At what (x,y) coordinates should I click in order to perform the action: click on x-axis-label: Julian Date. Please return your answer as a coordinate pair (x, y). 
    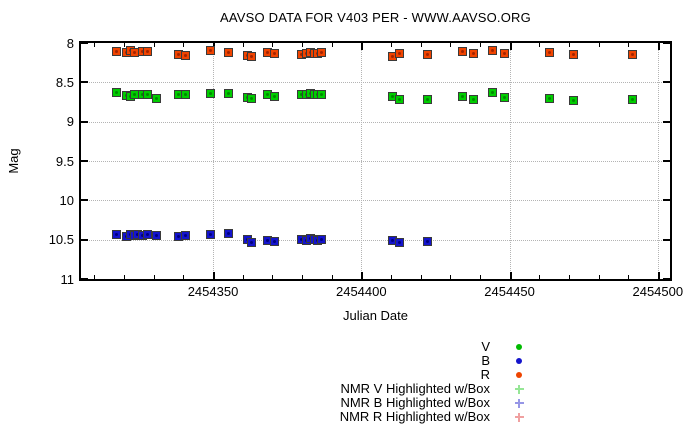
    Looking at the image, I should click on (375, 315).